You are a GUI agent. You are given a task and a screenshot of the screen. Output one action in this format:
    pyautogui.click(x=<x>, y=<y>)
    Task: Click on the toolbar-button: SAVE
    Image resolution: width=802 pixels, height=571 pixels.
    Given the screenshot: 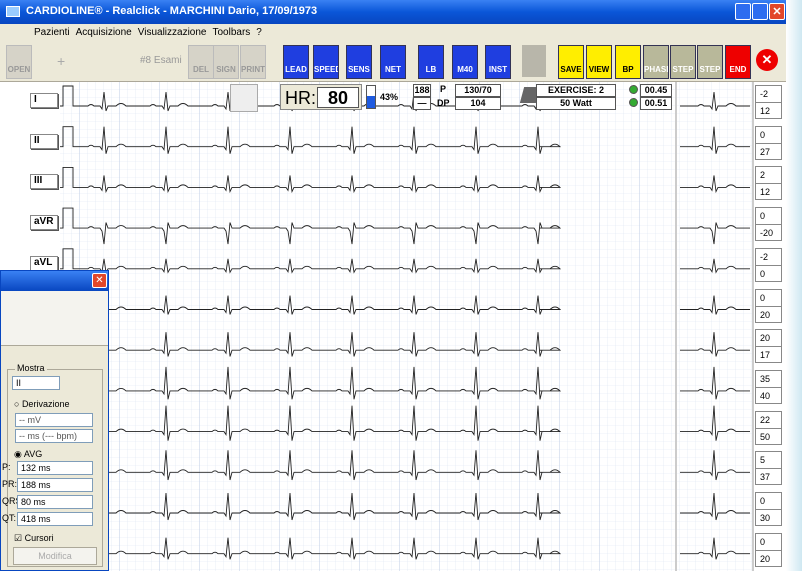 What is the action you would take?
    pyautogui.click(x=571, y=62)
    